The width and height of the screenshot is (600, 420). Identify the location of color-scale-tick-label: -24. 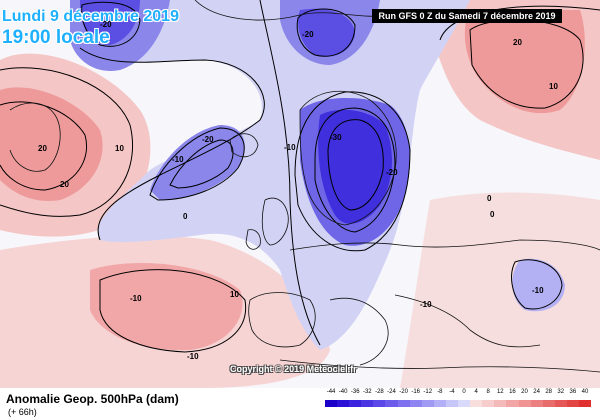
(391, 392).